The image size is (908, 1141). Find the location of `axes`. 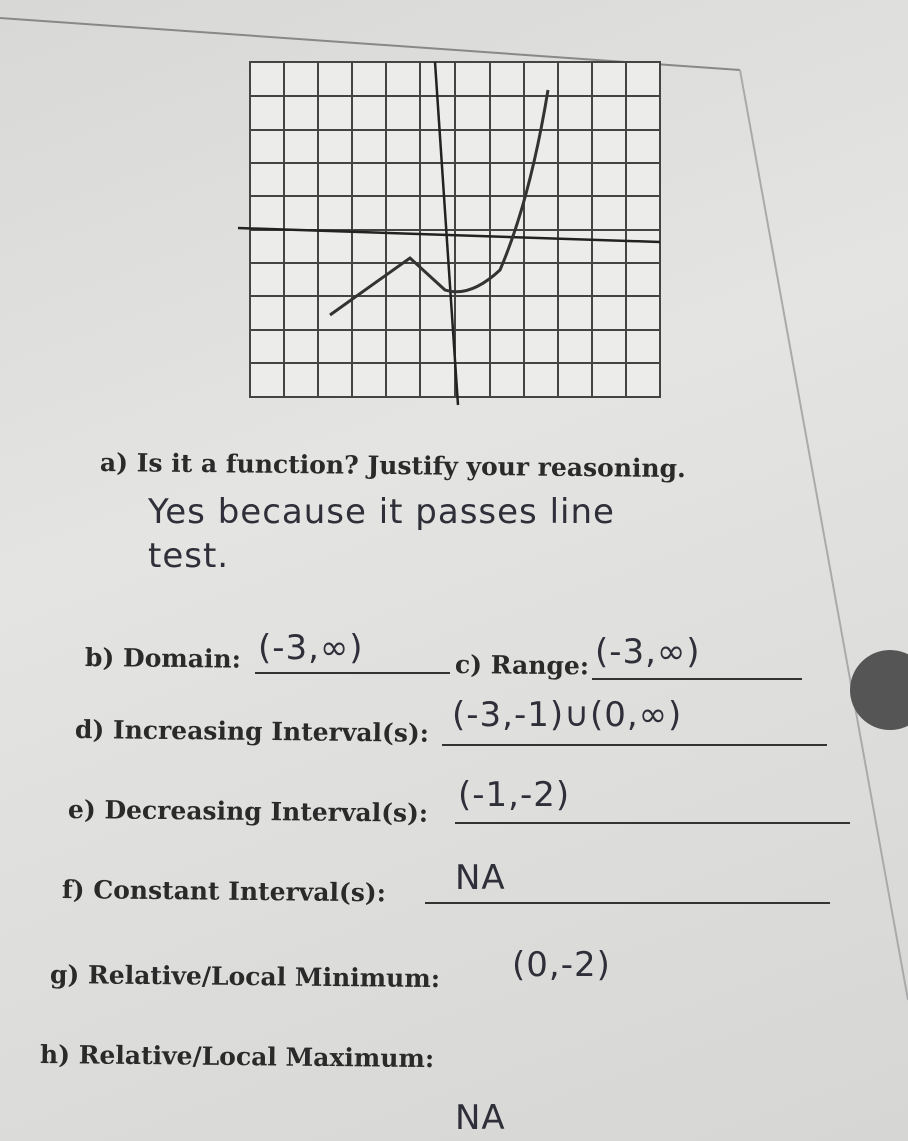

axes is located at coordinates (449, 233).